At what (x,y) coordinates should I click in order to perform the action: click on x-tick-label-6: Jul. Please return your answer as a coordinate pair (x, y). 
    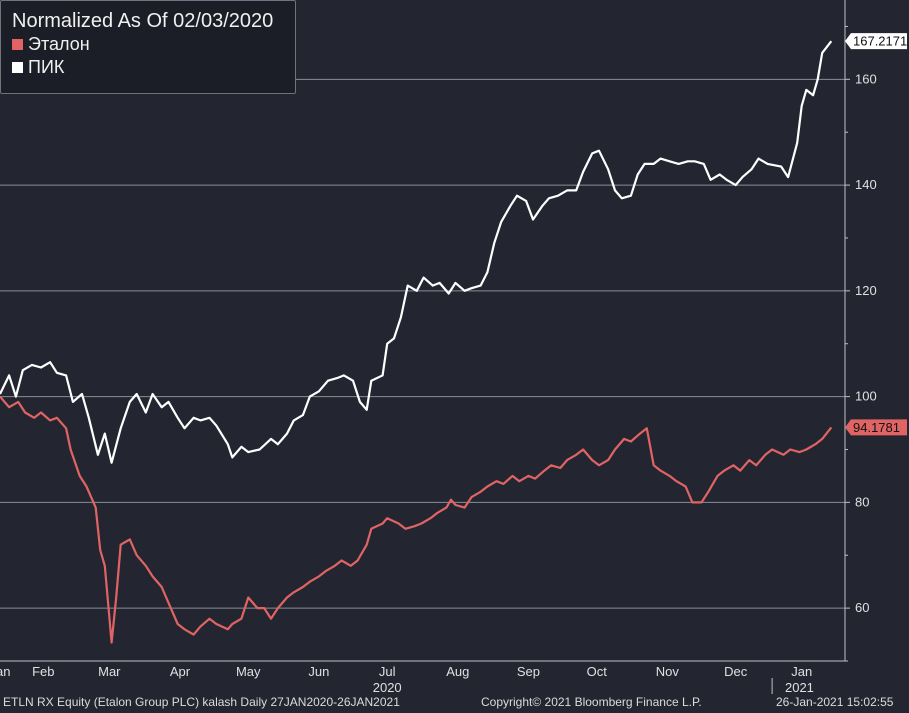
    Looking at the image, I should click on (387, 671).